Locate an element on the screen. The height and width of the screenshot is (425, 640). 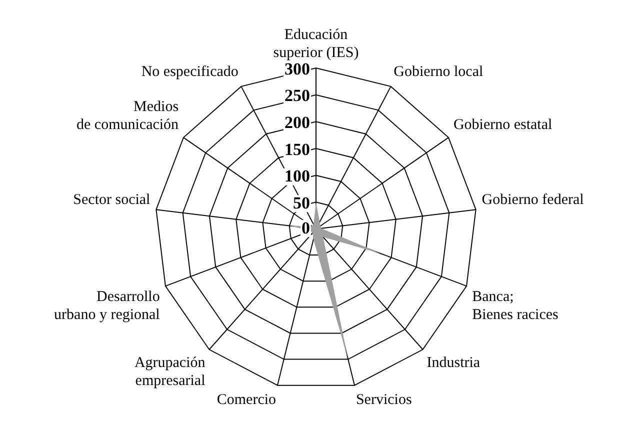
spoke-label: No especificado is located at coordinates (189, 72).